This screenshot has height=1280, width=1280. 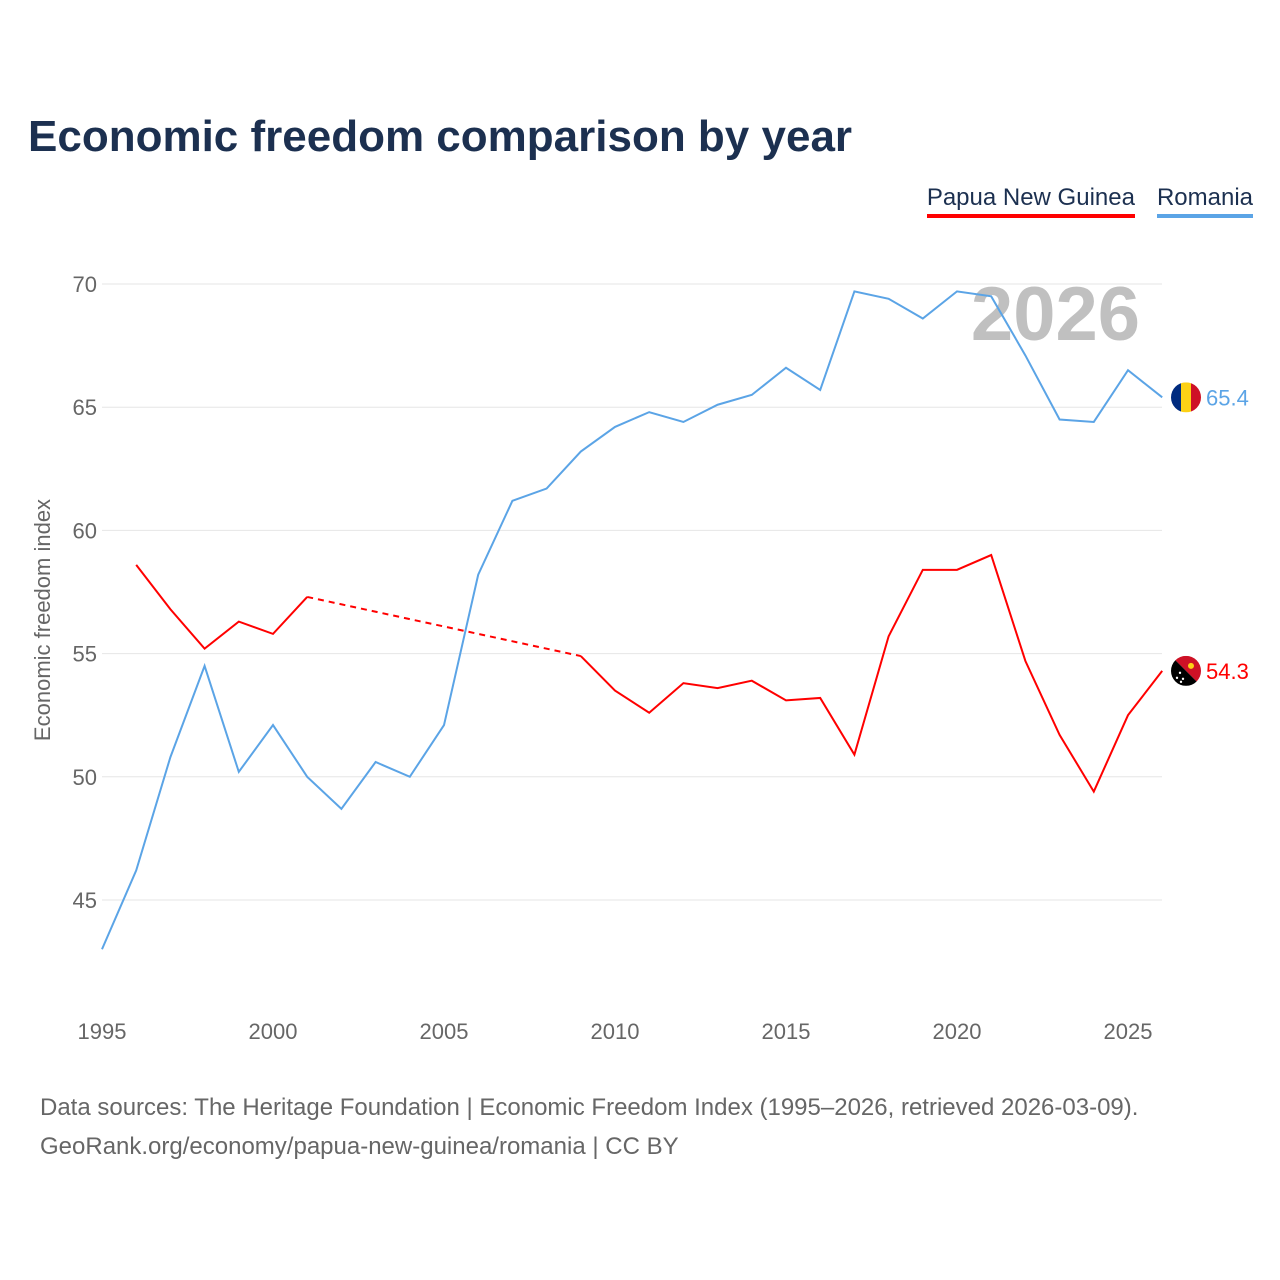 I want to click on x-tick-label: 2020, so click(x=957, y=1031).